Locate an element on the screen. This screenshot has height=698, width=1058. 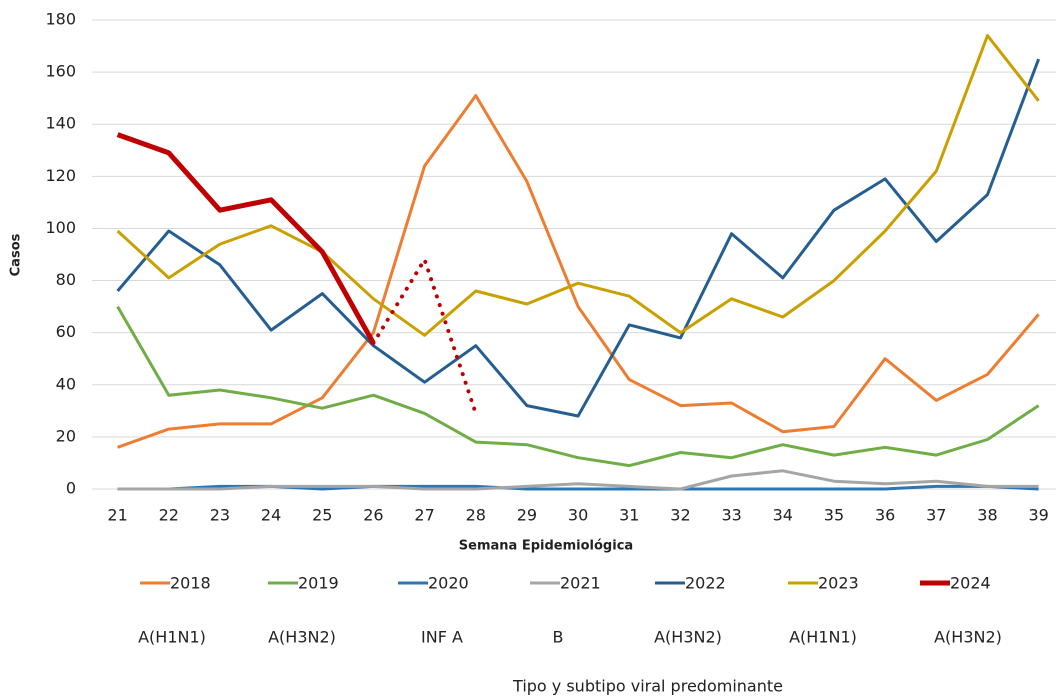
x-tick-label: 38 is located at coordinates (987, 515).